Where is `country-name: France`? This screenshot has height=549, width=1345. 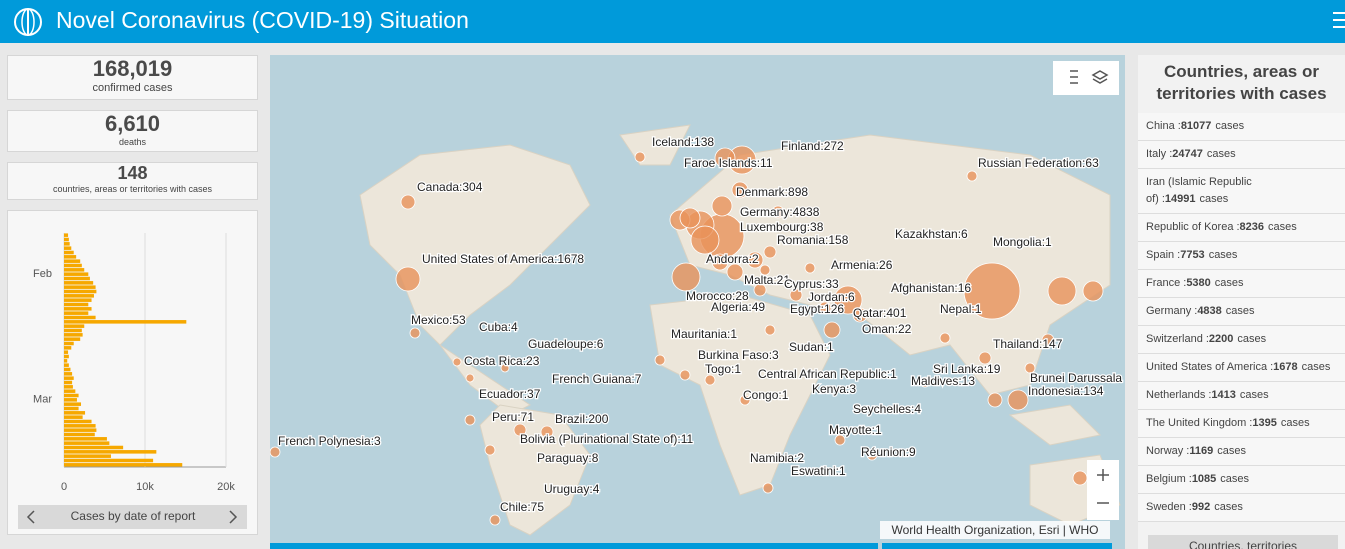 country-name: France is located at coordinates (1163, 283).